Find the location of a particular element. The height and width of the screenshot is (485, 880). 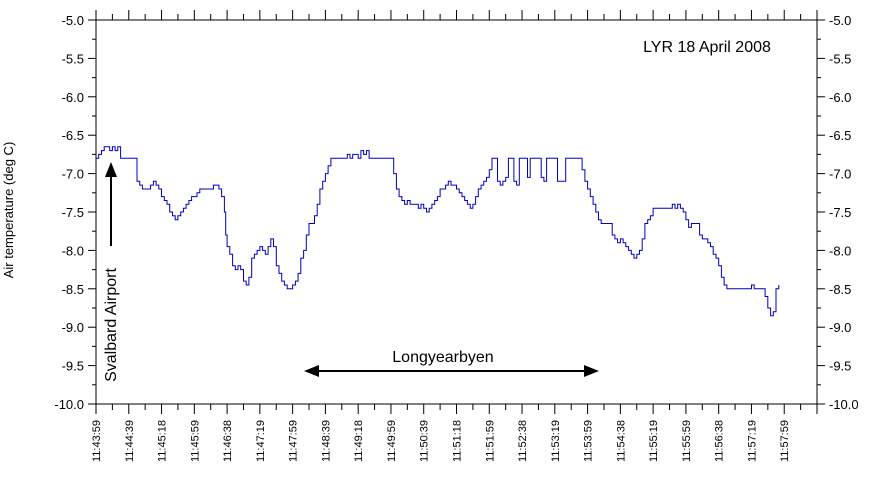

y-tick-label-left: -6.0 is located at coordinates (73, 97).